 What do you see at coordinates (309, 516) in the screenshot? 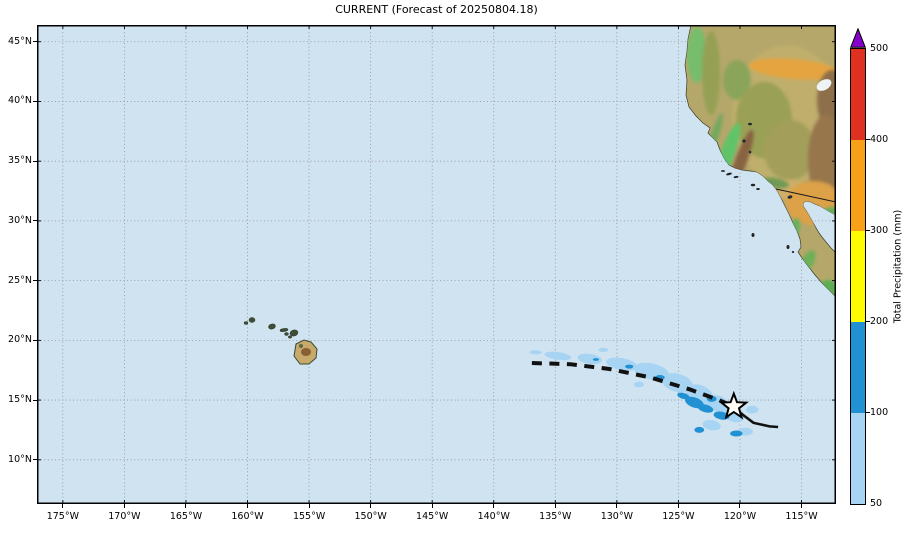
I see `x-tick-label: 155°W` at bounding box center [309, 516].